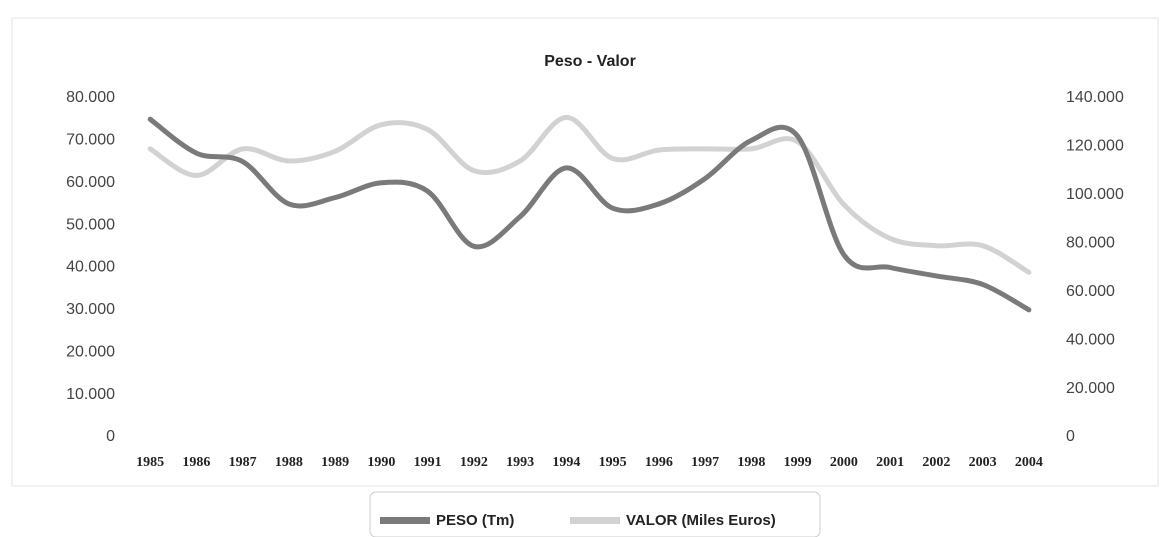  I want to click on y-tick-label: 30.000, so click(90, 309).